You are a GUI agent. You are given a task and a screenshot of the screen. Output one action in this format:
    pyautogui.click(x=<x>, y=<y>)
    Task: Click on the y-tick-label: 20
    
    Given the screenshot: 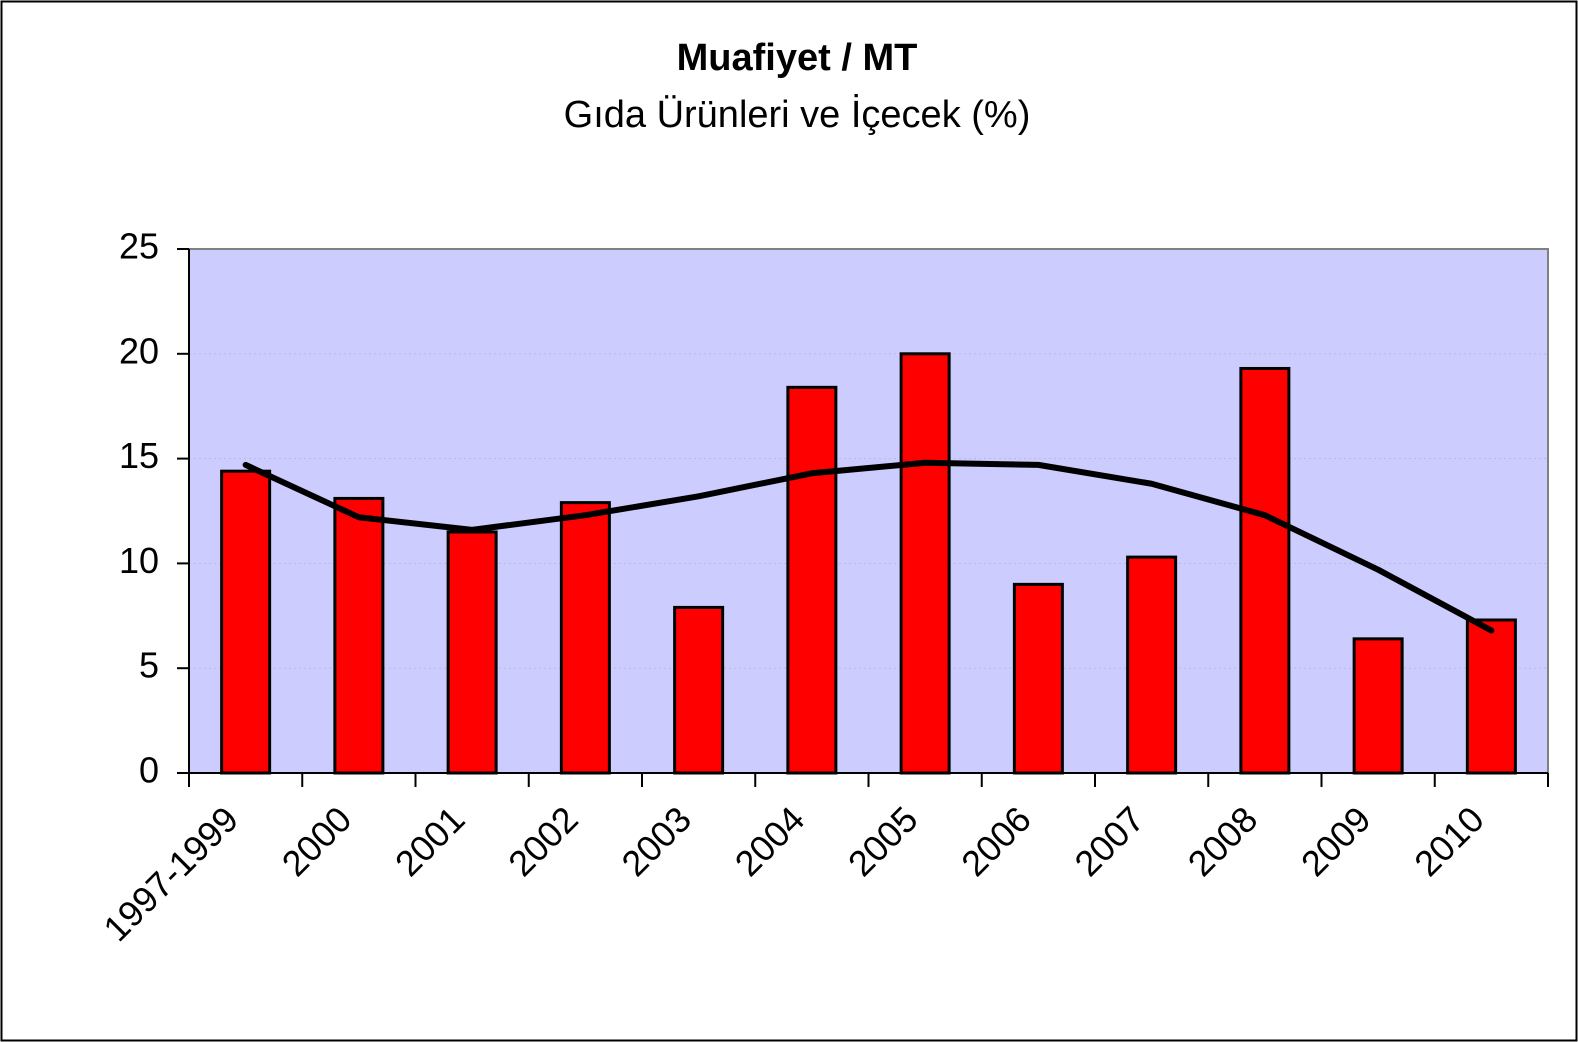 What is the action you would take?
    pyautogui.click(x=139, y=350)
    